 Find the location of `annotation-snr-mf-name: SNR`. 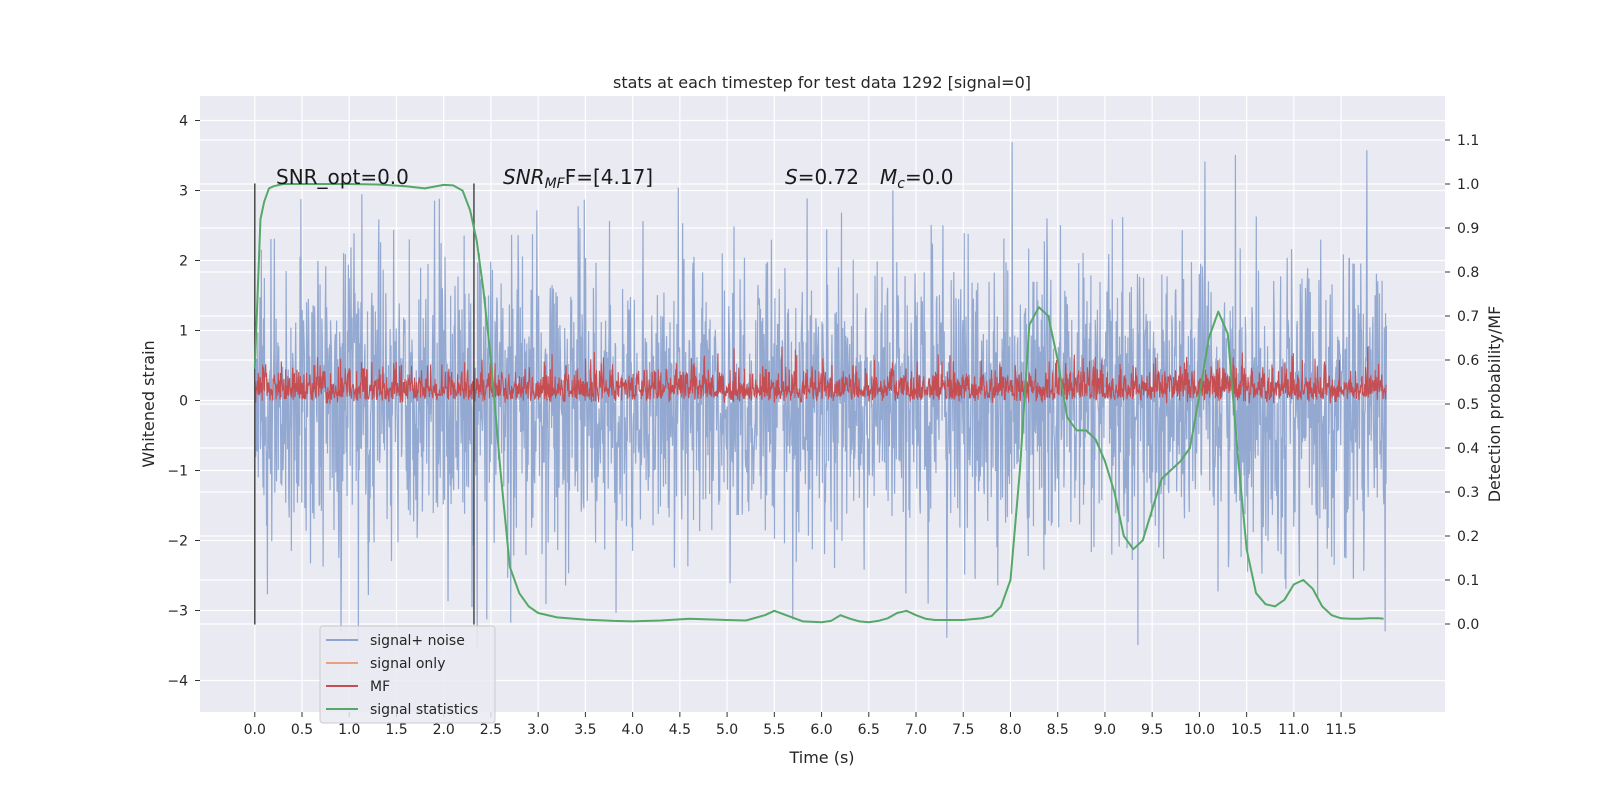

annotation-snr-mf-name: SNR is located at coordinates (524, 177).